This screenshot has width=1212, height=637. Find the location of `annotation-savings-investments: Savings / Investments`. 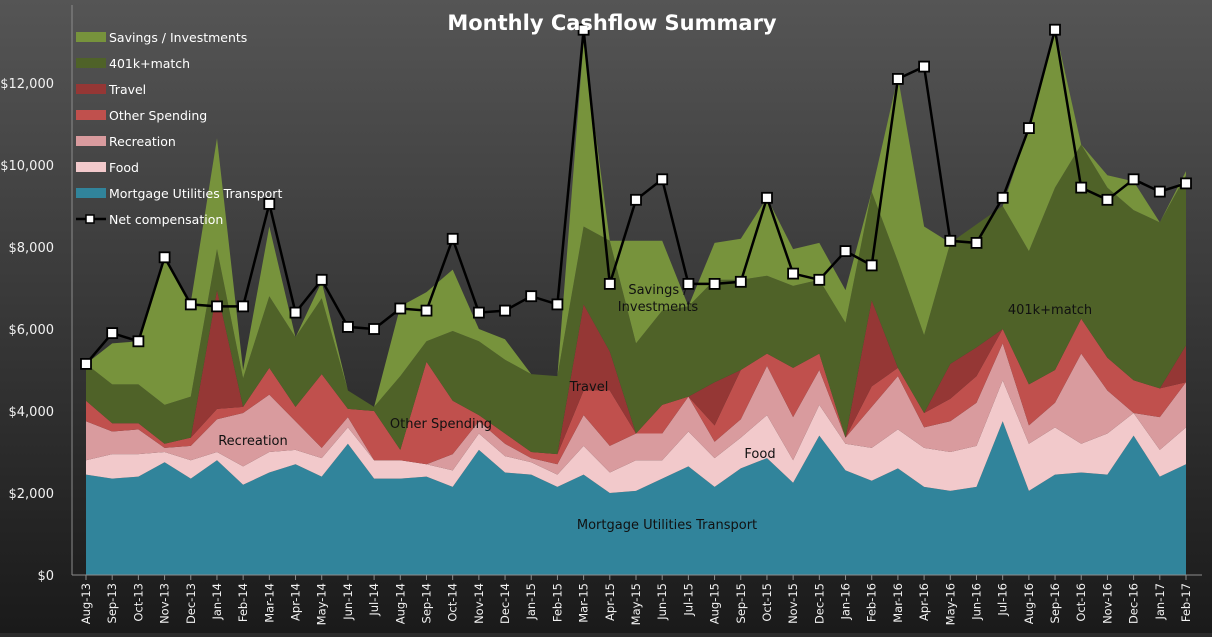

annotation-savings-investments: Savings / Investments is located at coordinates (658, 299).